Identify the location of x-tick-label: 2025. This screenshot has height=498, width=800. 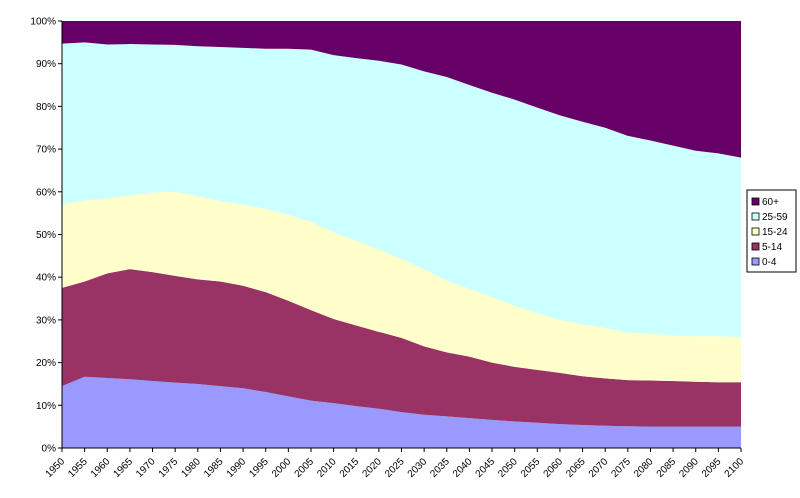
(395, 468).